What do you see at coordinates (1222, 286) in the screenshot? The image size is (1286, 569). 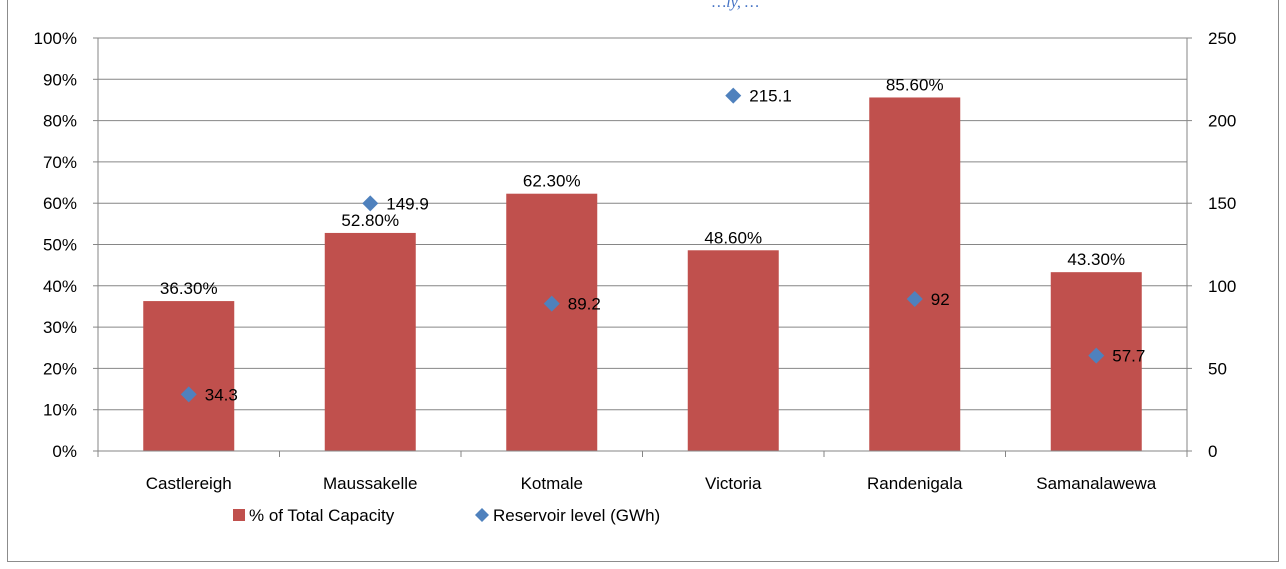 I see `right-tick-label: 100` at bounding box center [1222, 286].